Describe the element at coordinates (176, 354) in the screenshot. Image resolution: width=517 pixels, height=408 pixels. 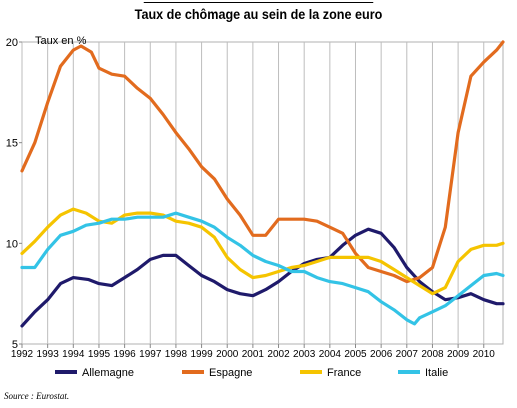
I see `x-tick-label: 1998` at that location.